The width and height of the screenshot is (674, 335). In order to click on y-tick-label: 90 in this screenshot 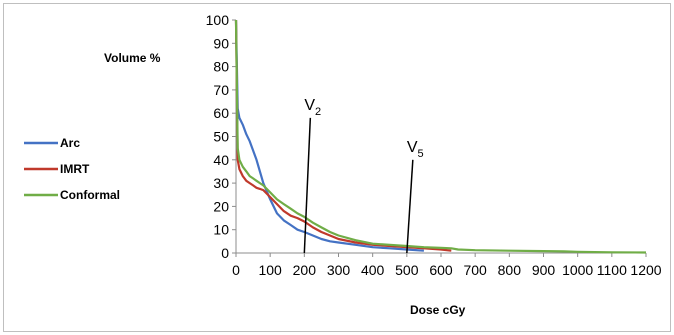, I will do `click(221, 43)`.